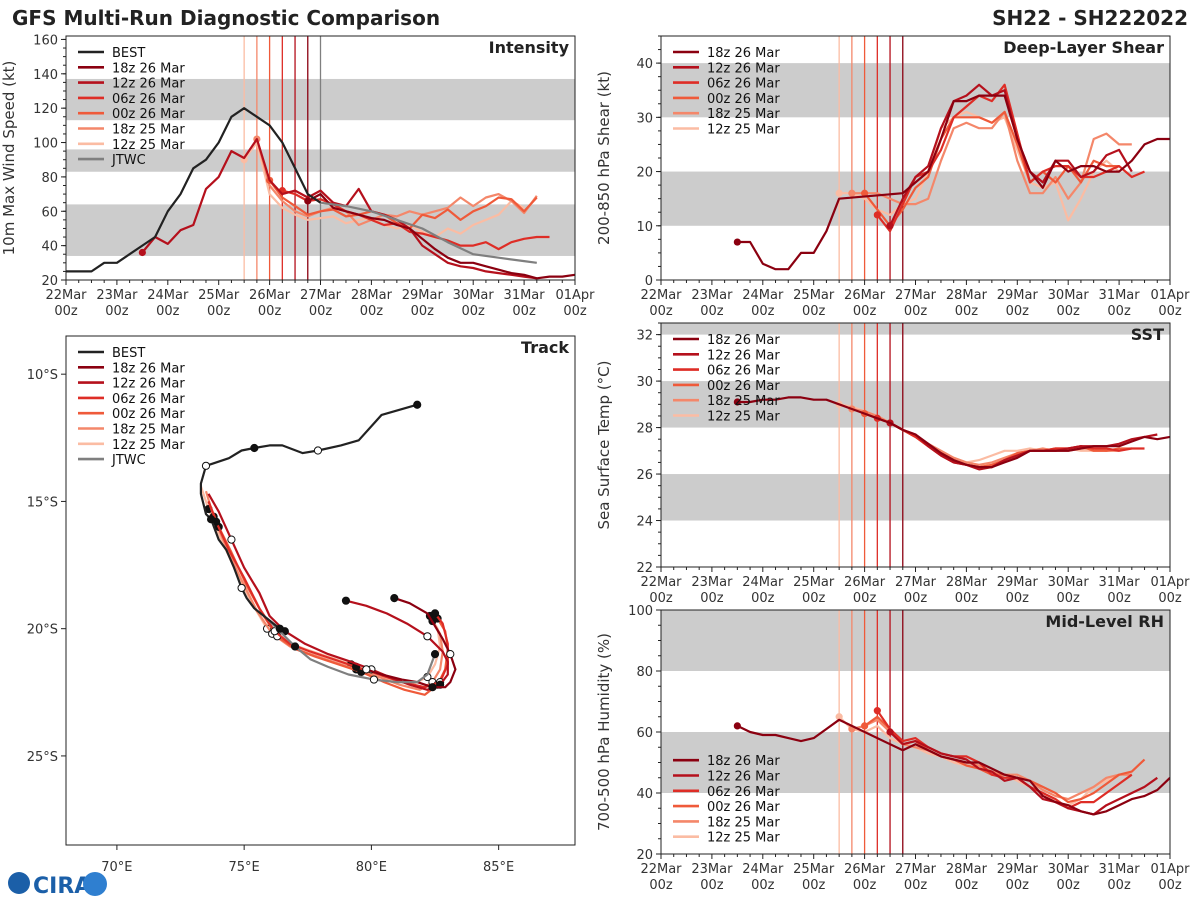 Image resolution: width=1200 pixels, height=900 pixels. I want to click on shear-series-group, so click(951, 177).